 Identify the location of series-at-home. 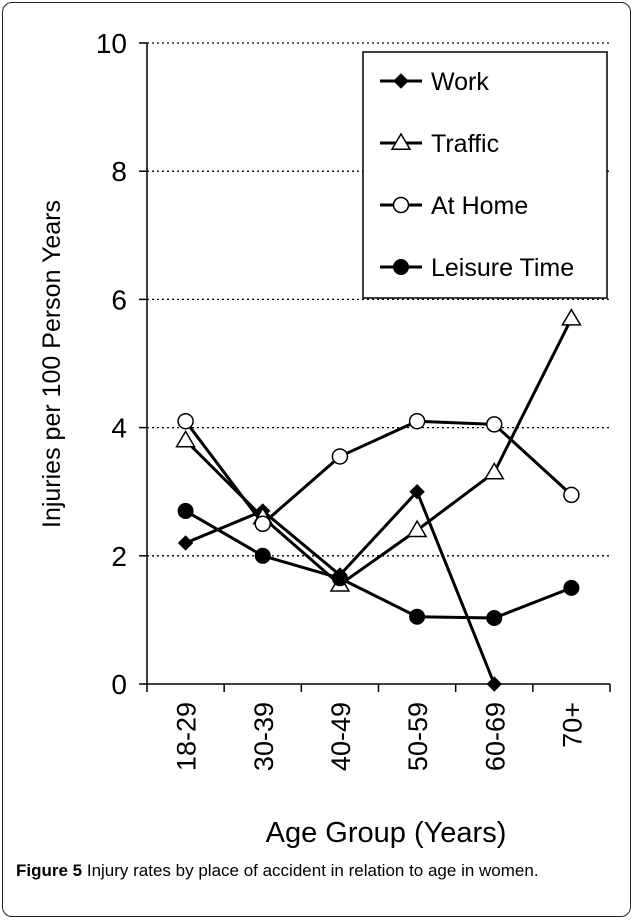
(378, 472).